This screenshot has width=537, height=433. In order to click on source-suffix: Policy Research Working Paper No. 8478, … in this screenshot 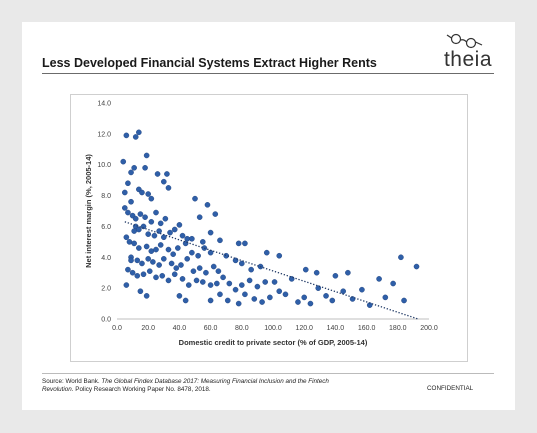, I will do `click(142, 389)`.